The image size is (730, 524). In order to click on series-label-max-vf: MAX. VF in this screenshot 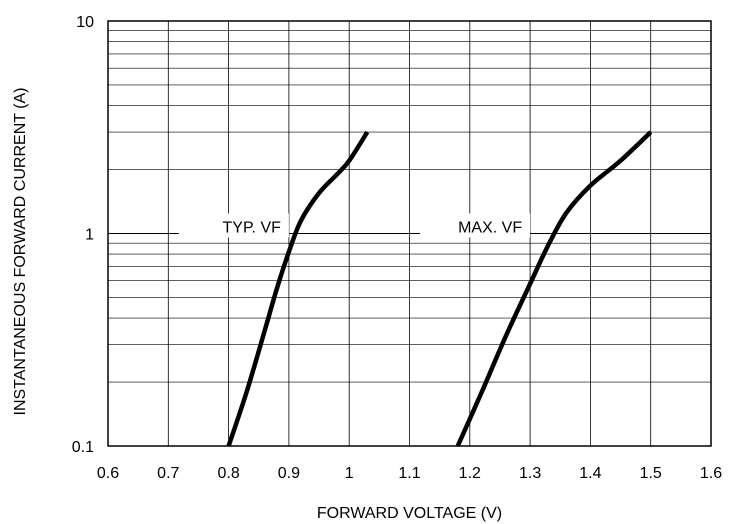, I will do `click(490, 228)`.